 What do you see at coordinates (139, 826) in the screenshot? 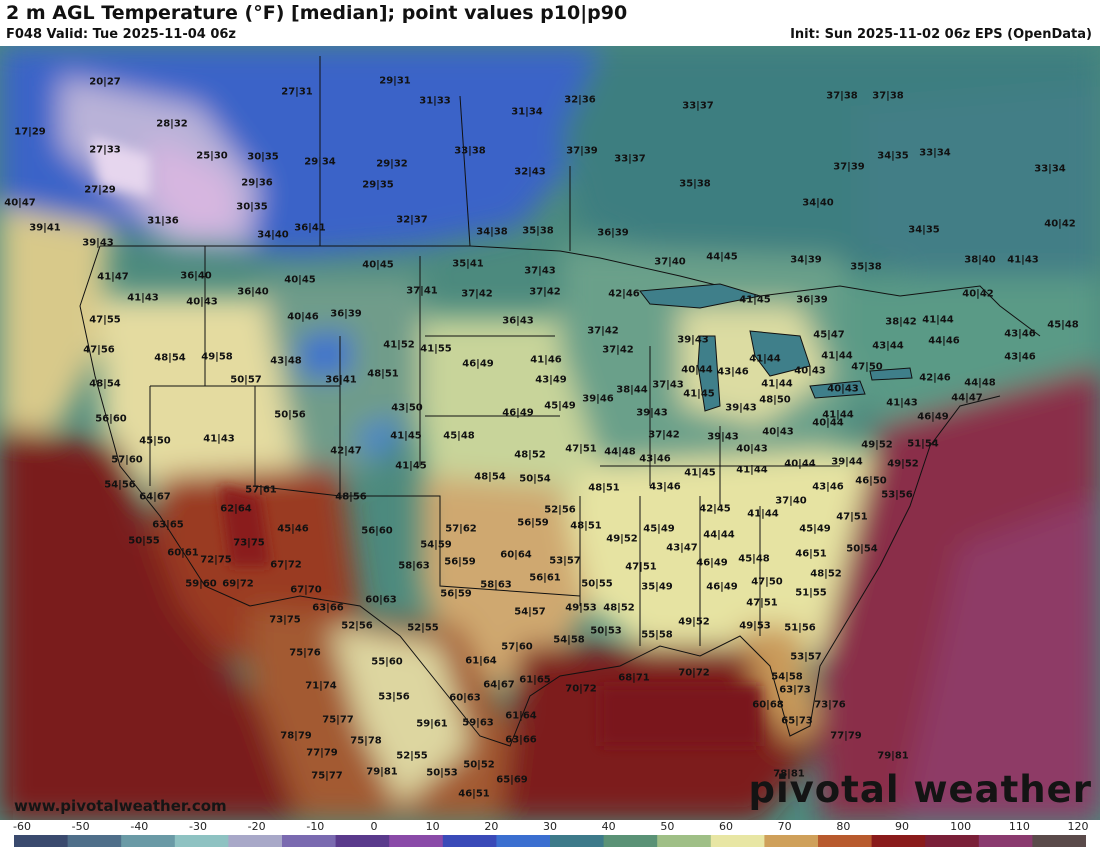
I see `colorbar-tick-label: -40` at bounding box center [139, 826].